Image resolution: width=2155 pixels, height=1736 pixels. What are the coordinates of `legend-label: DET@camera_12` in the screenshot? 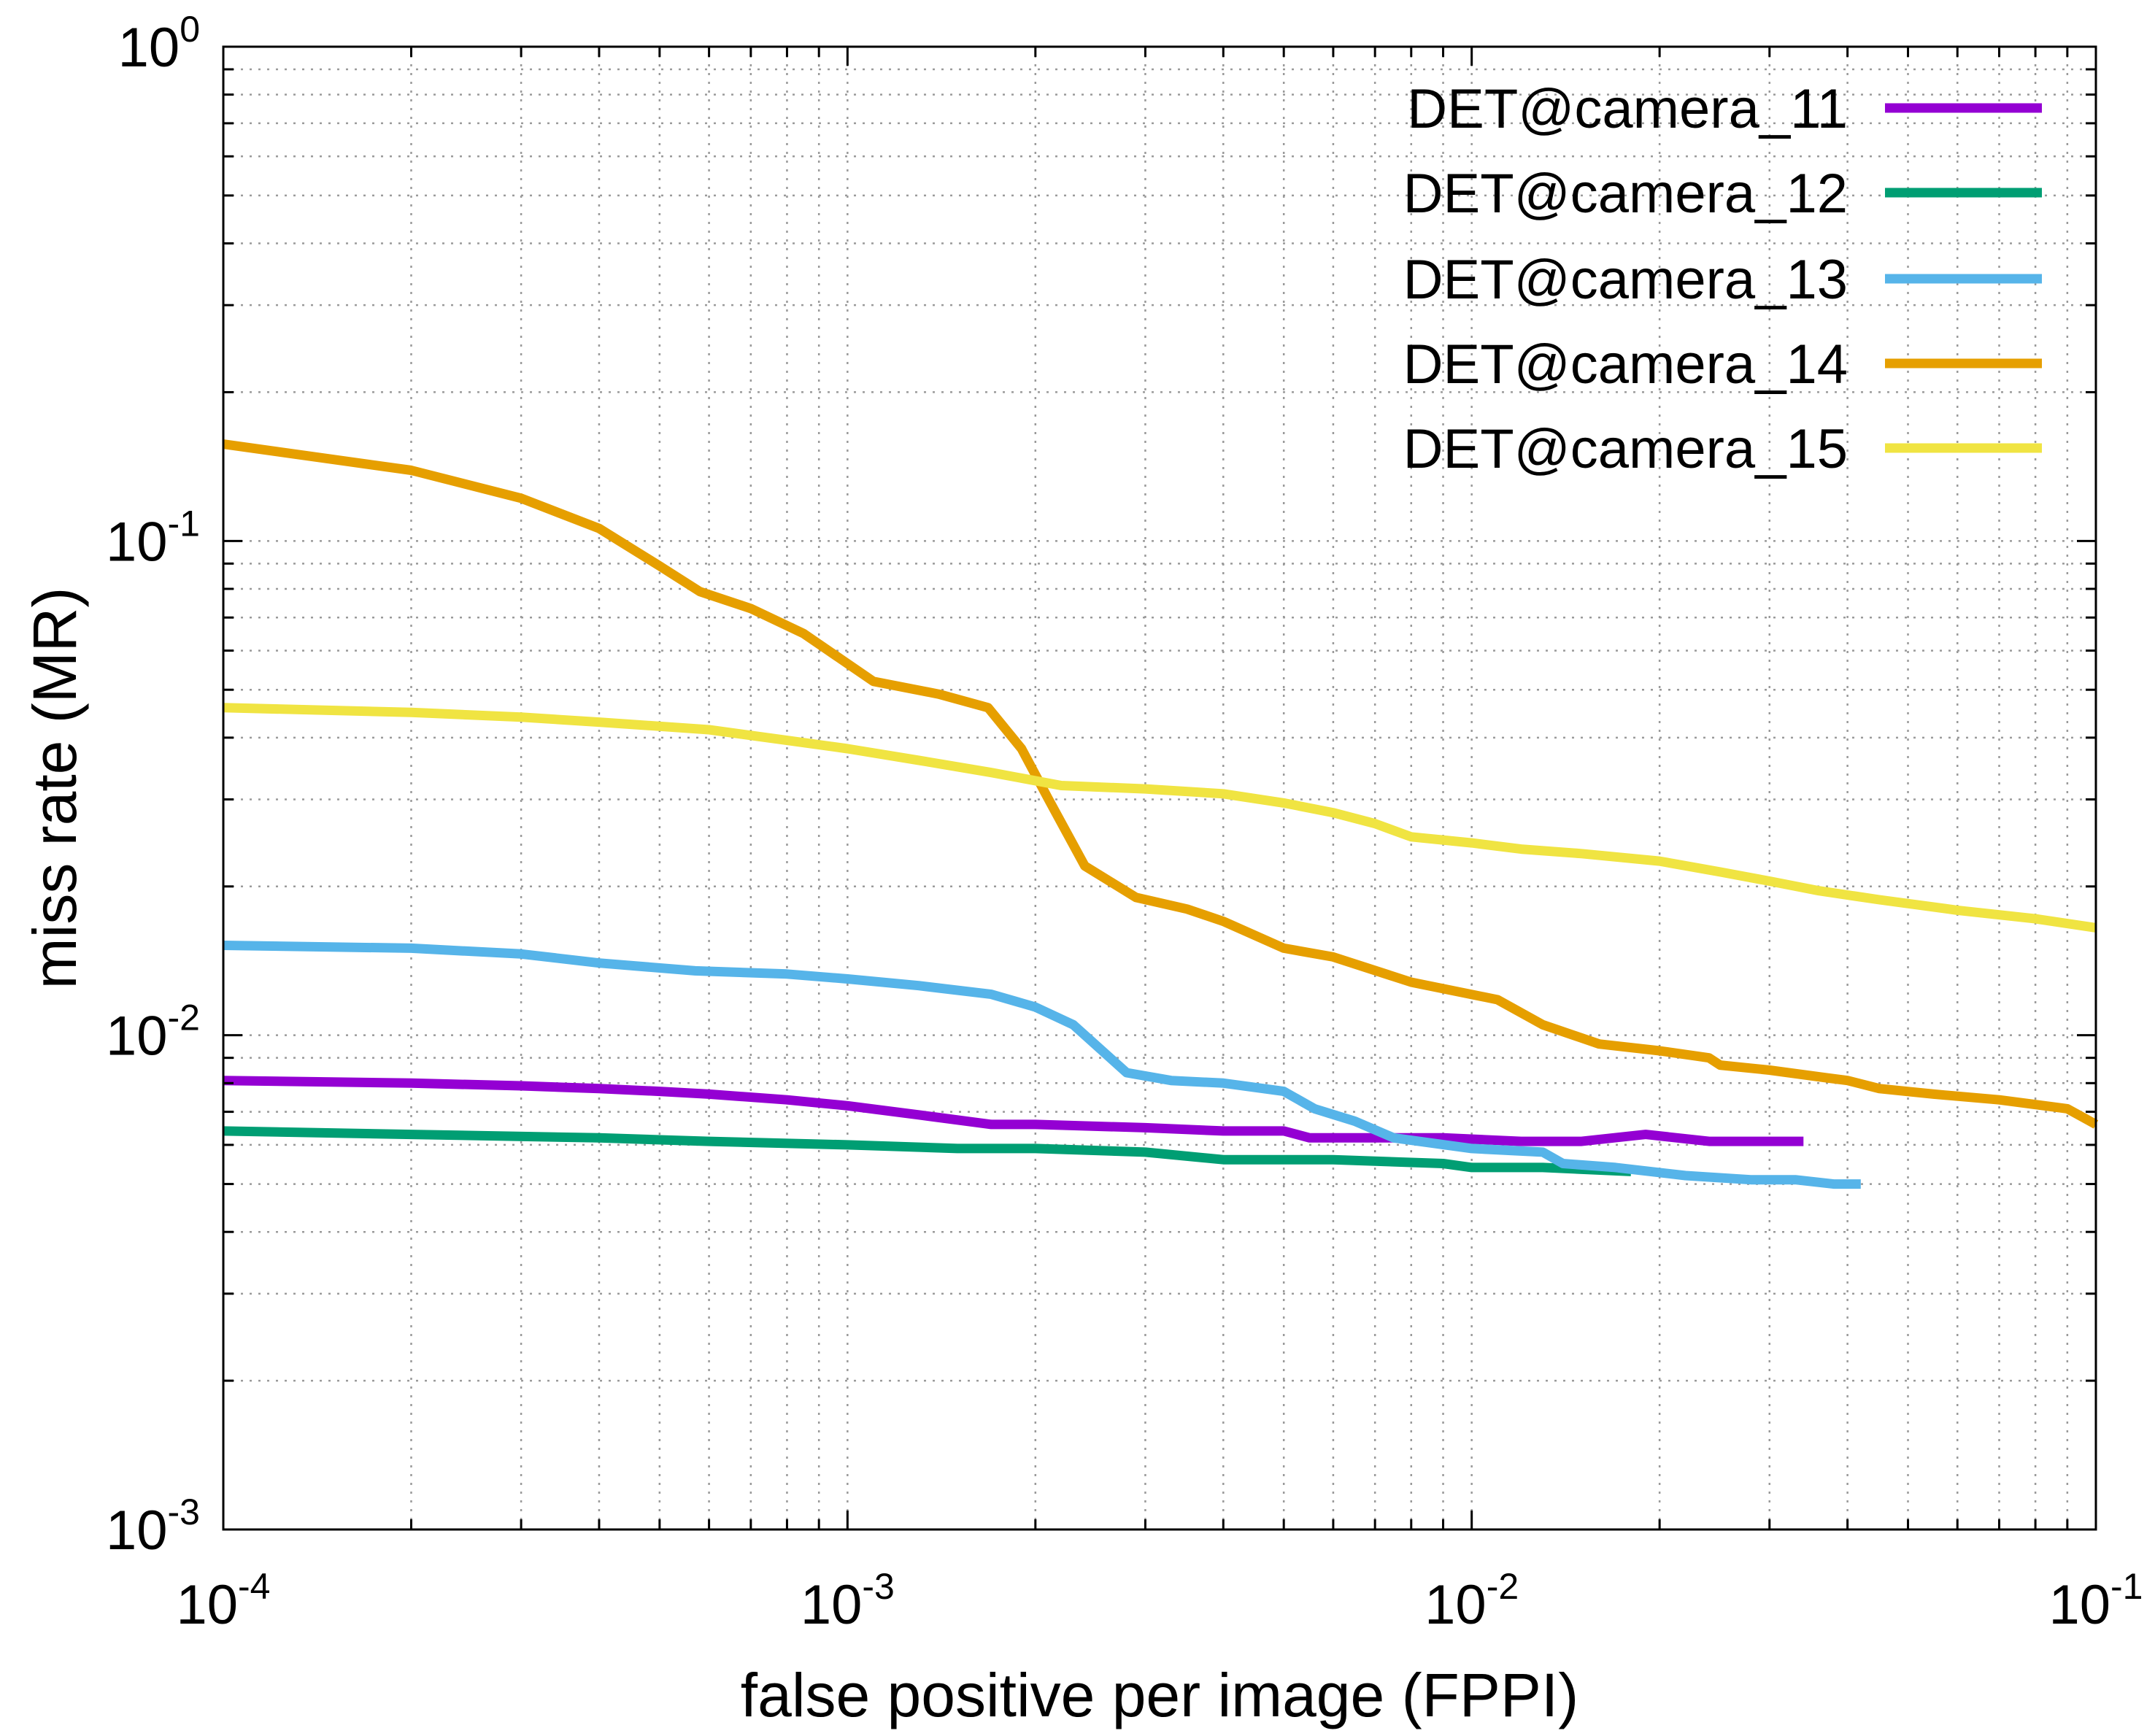 It's located at (1625, 194).